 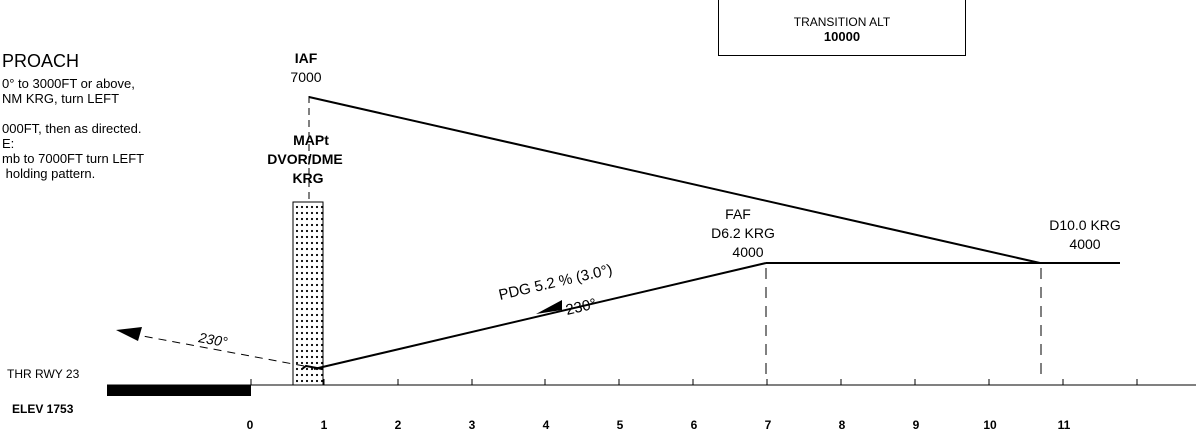 I want to click on transition-alt-label: TRANSITION ALT, so click(x=842, y=22).